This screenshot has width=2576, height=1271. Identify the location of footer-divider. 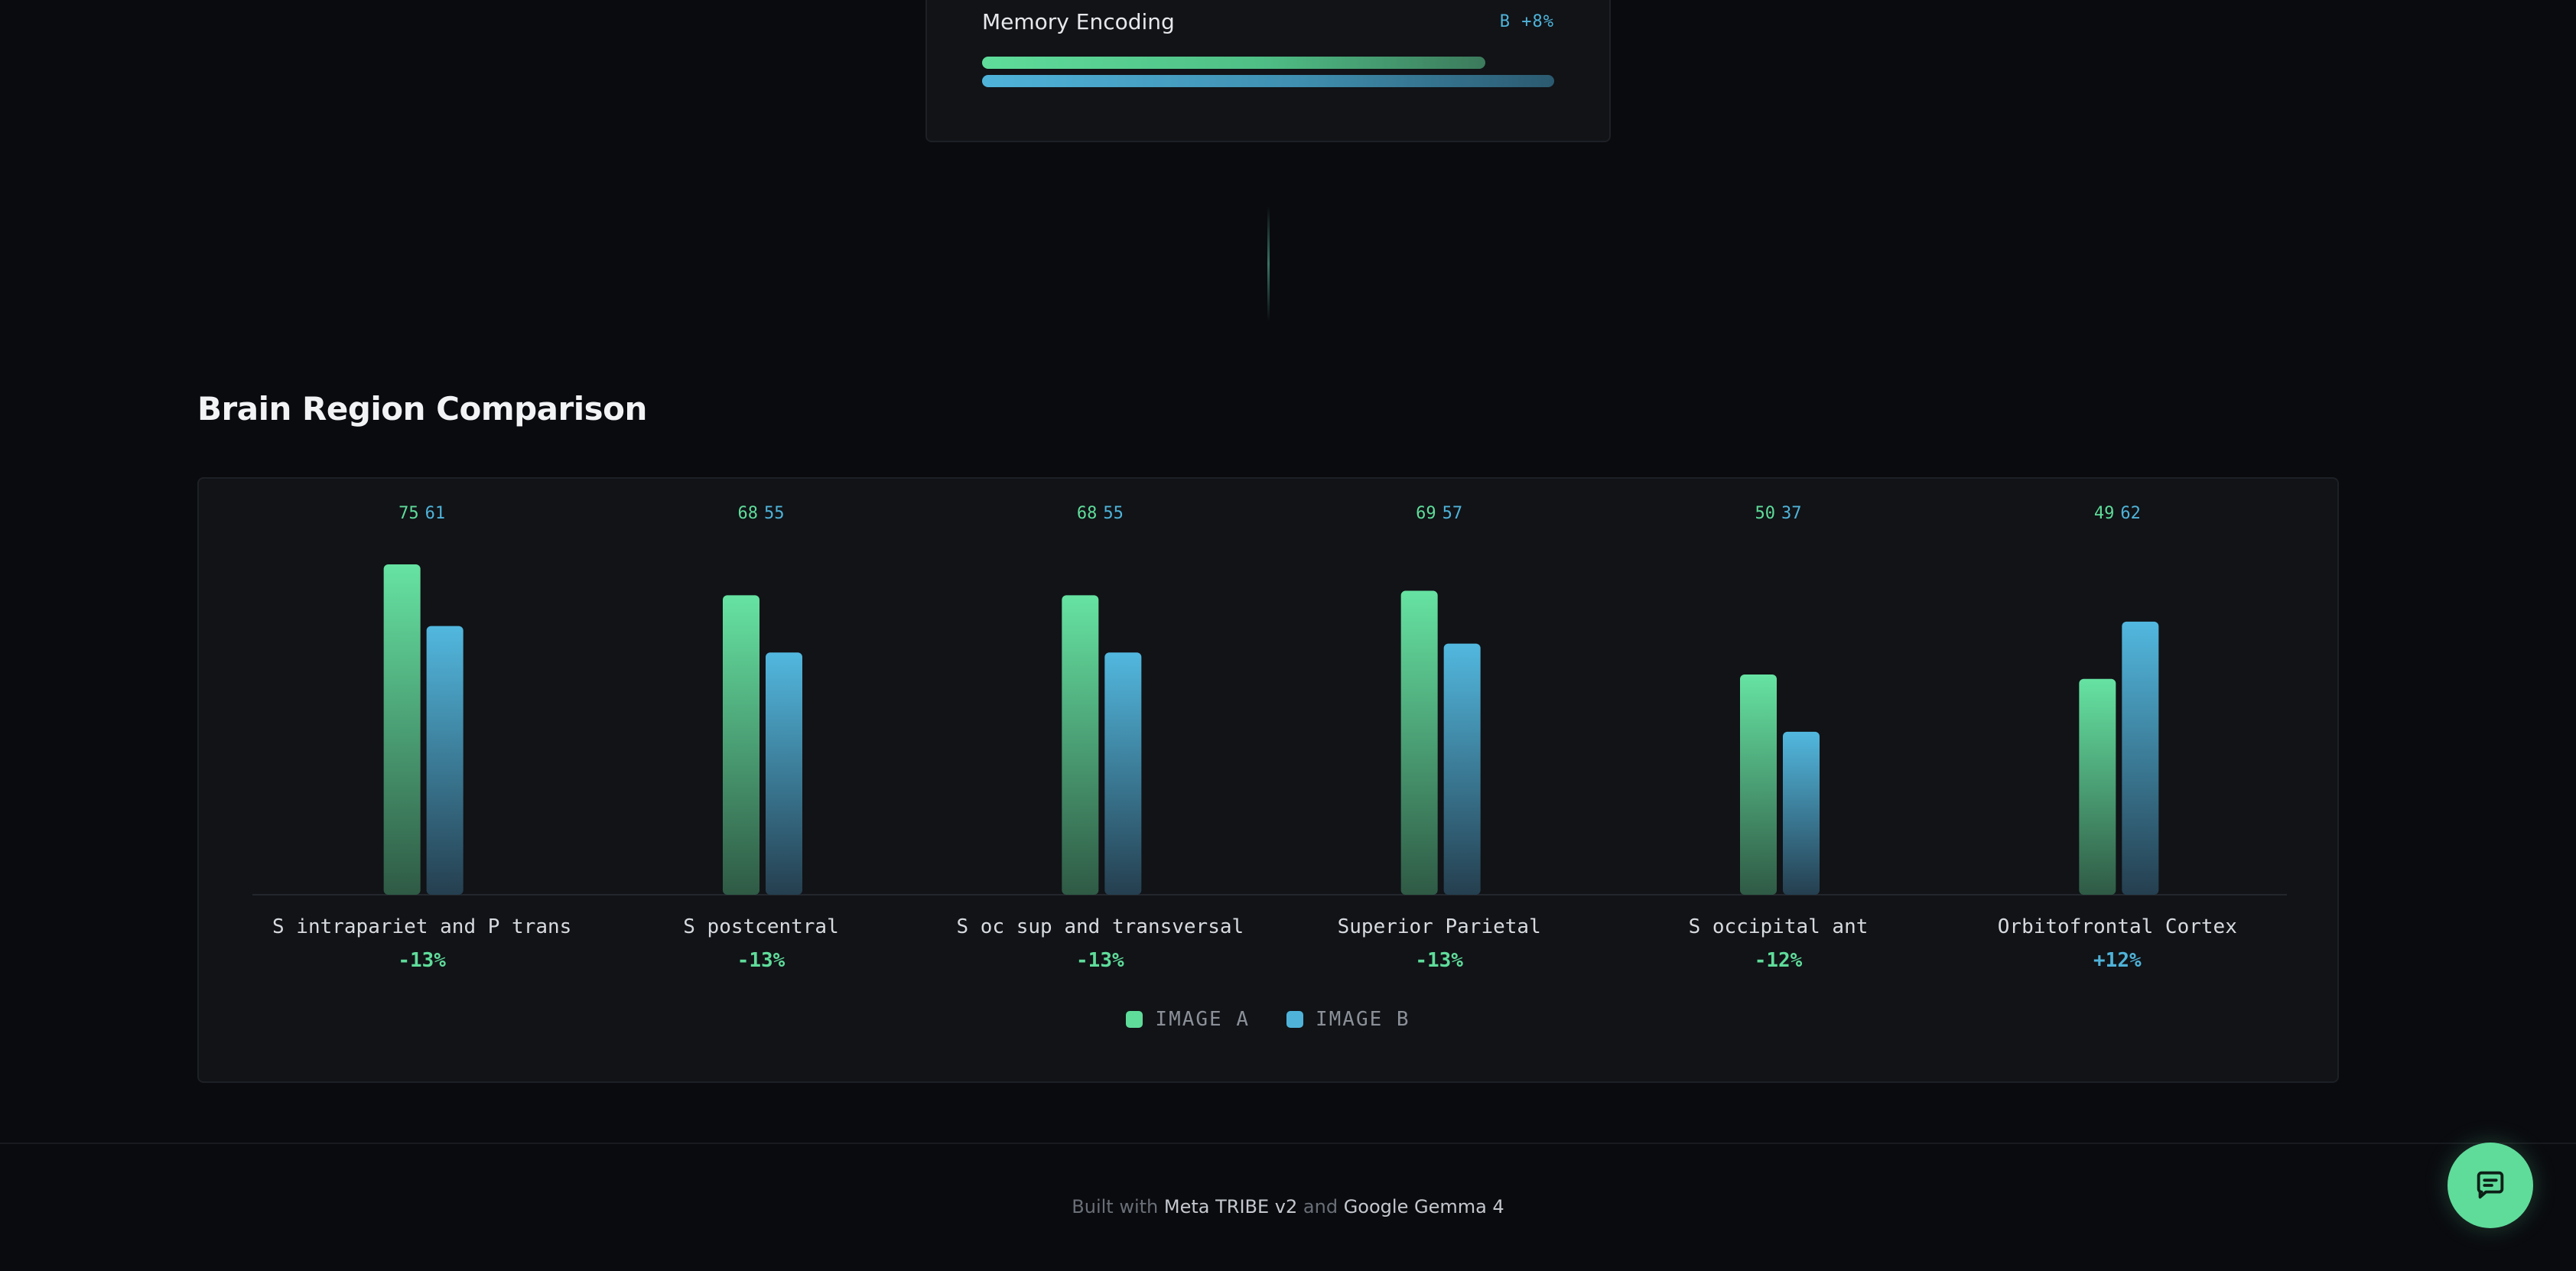
(1288, 1143).